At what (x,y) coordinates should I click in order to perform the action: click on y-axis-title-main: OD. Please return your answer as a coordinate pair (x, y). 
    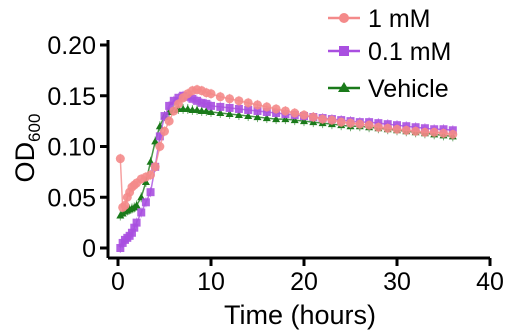
    Looking at the image, I should click on (25, 162).